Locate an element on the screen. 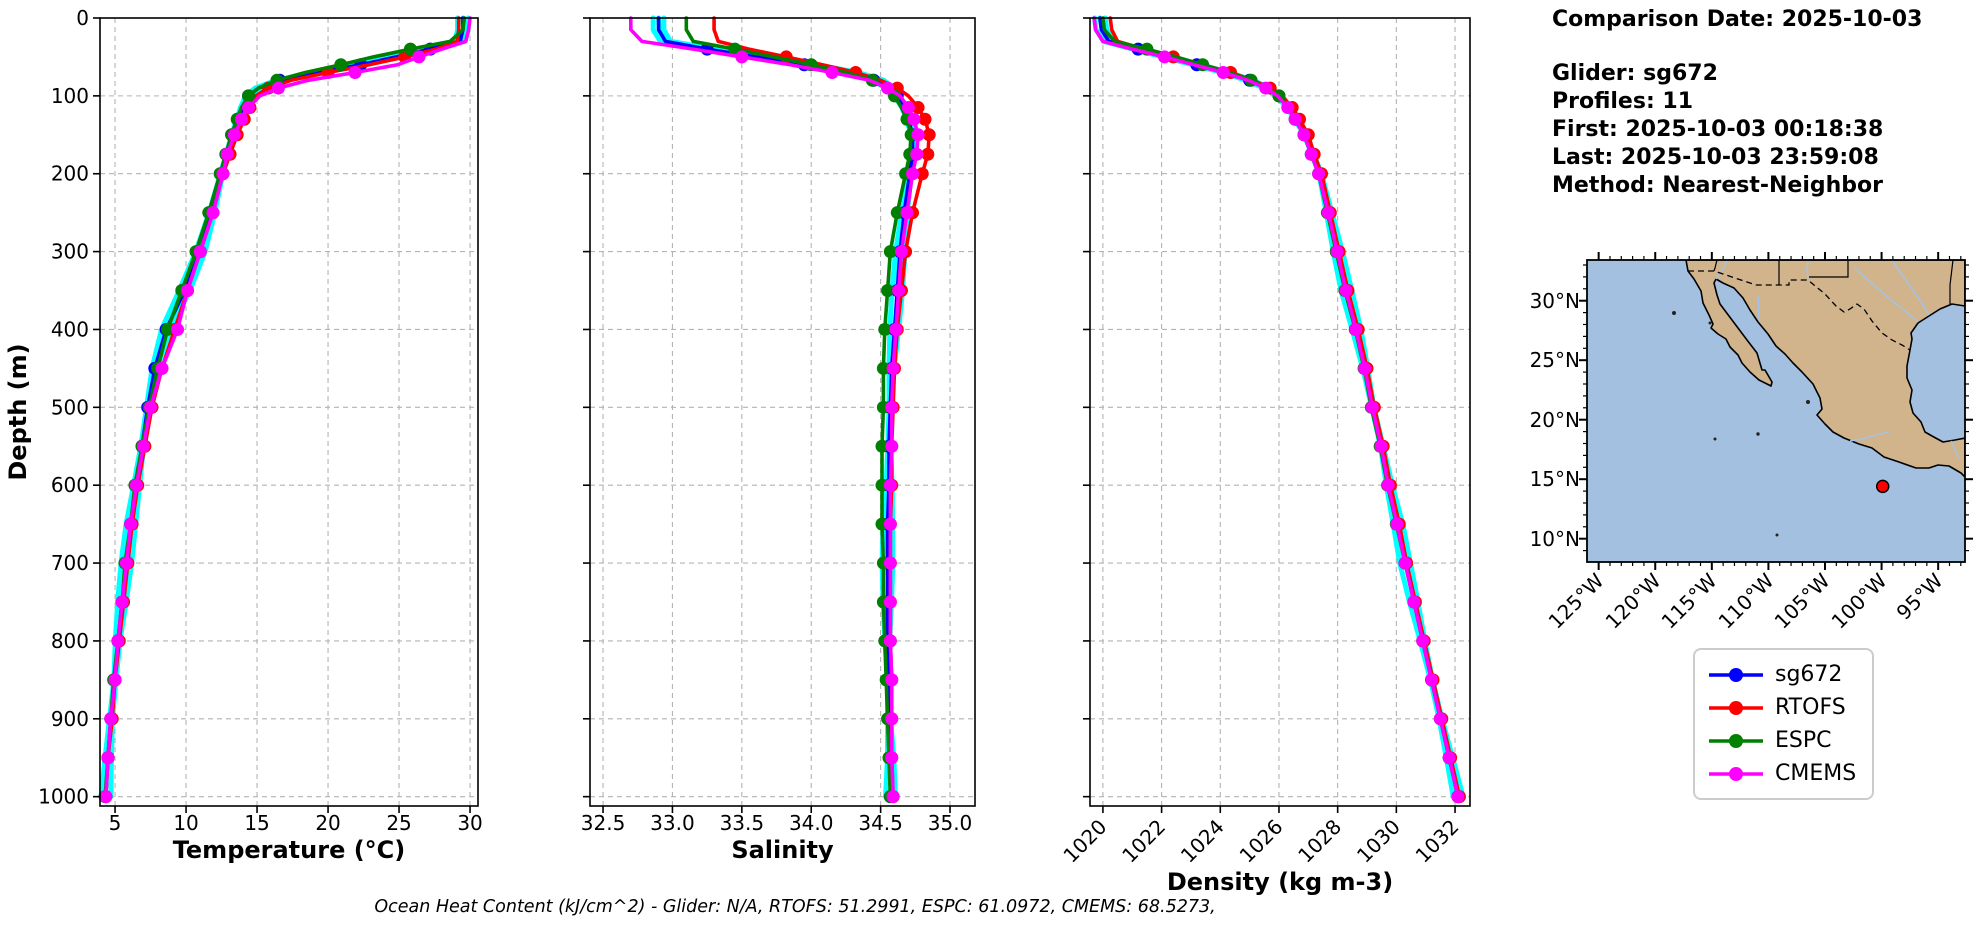 The image size is (1978, 934). x-tick-label: 1024 is located at coordinates (1202, 841).